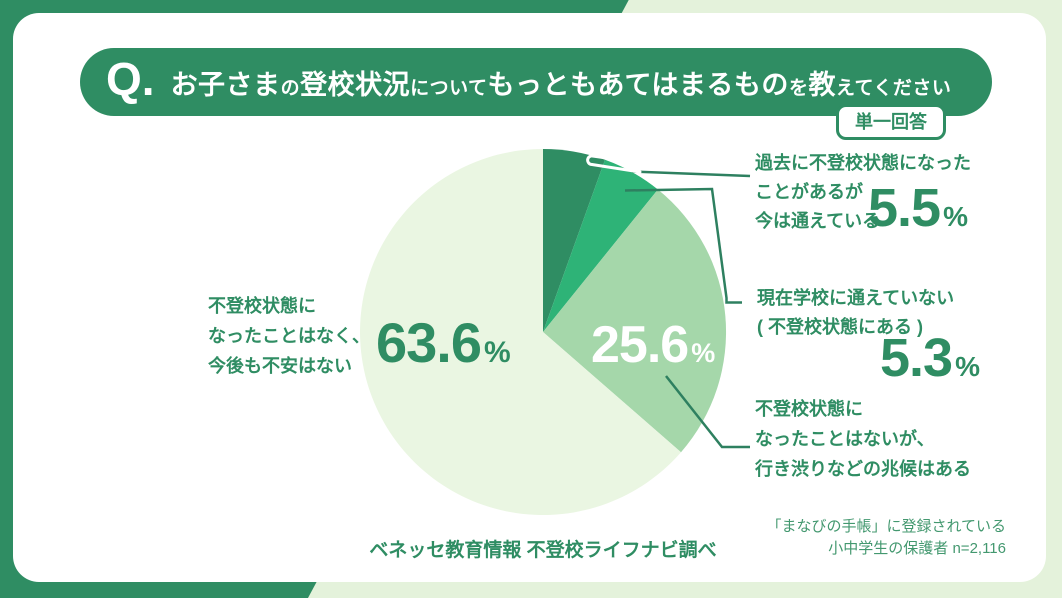 The width and height of the screenshot is (1062, 598). Describe the element at coordinates (917, 548) in the screenshot. I see `sample-note-line: 小中学生の保護者 n=2,116` at that location.